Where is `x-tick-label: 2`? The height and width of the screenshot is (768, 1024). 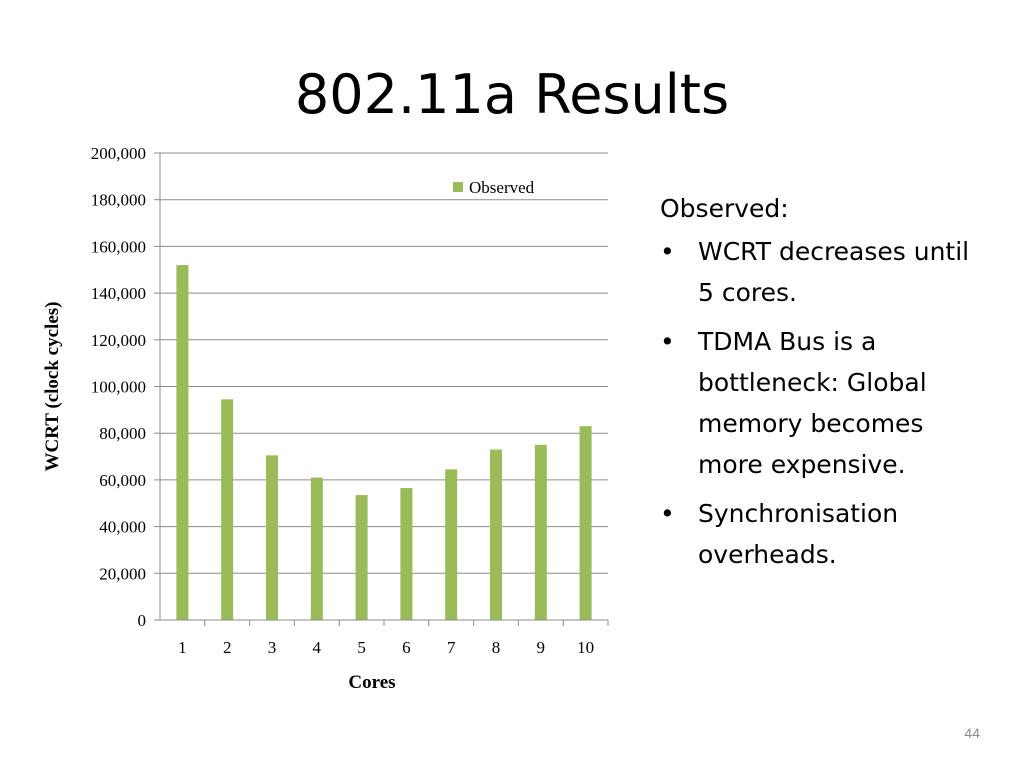
x-tick-label: 2 is located at coordinates (227, 647).